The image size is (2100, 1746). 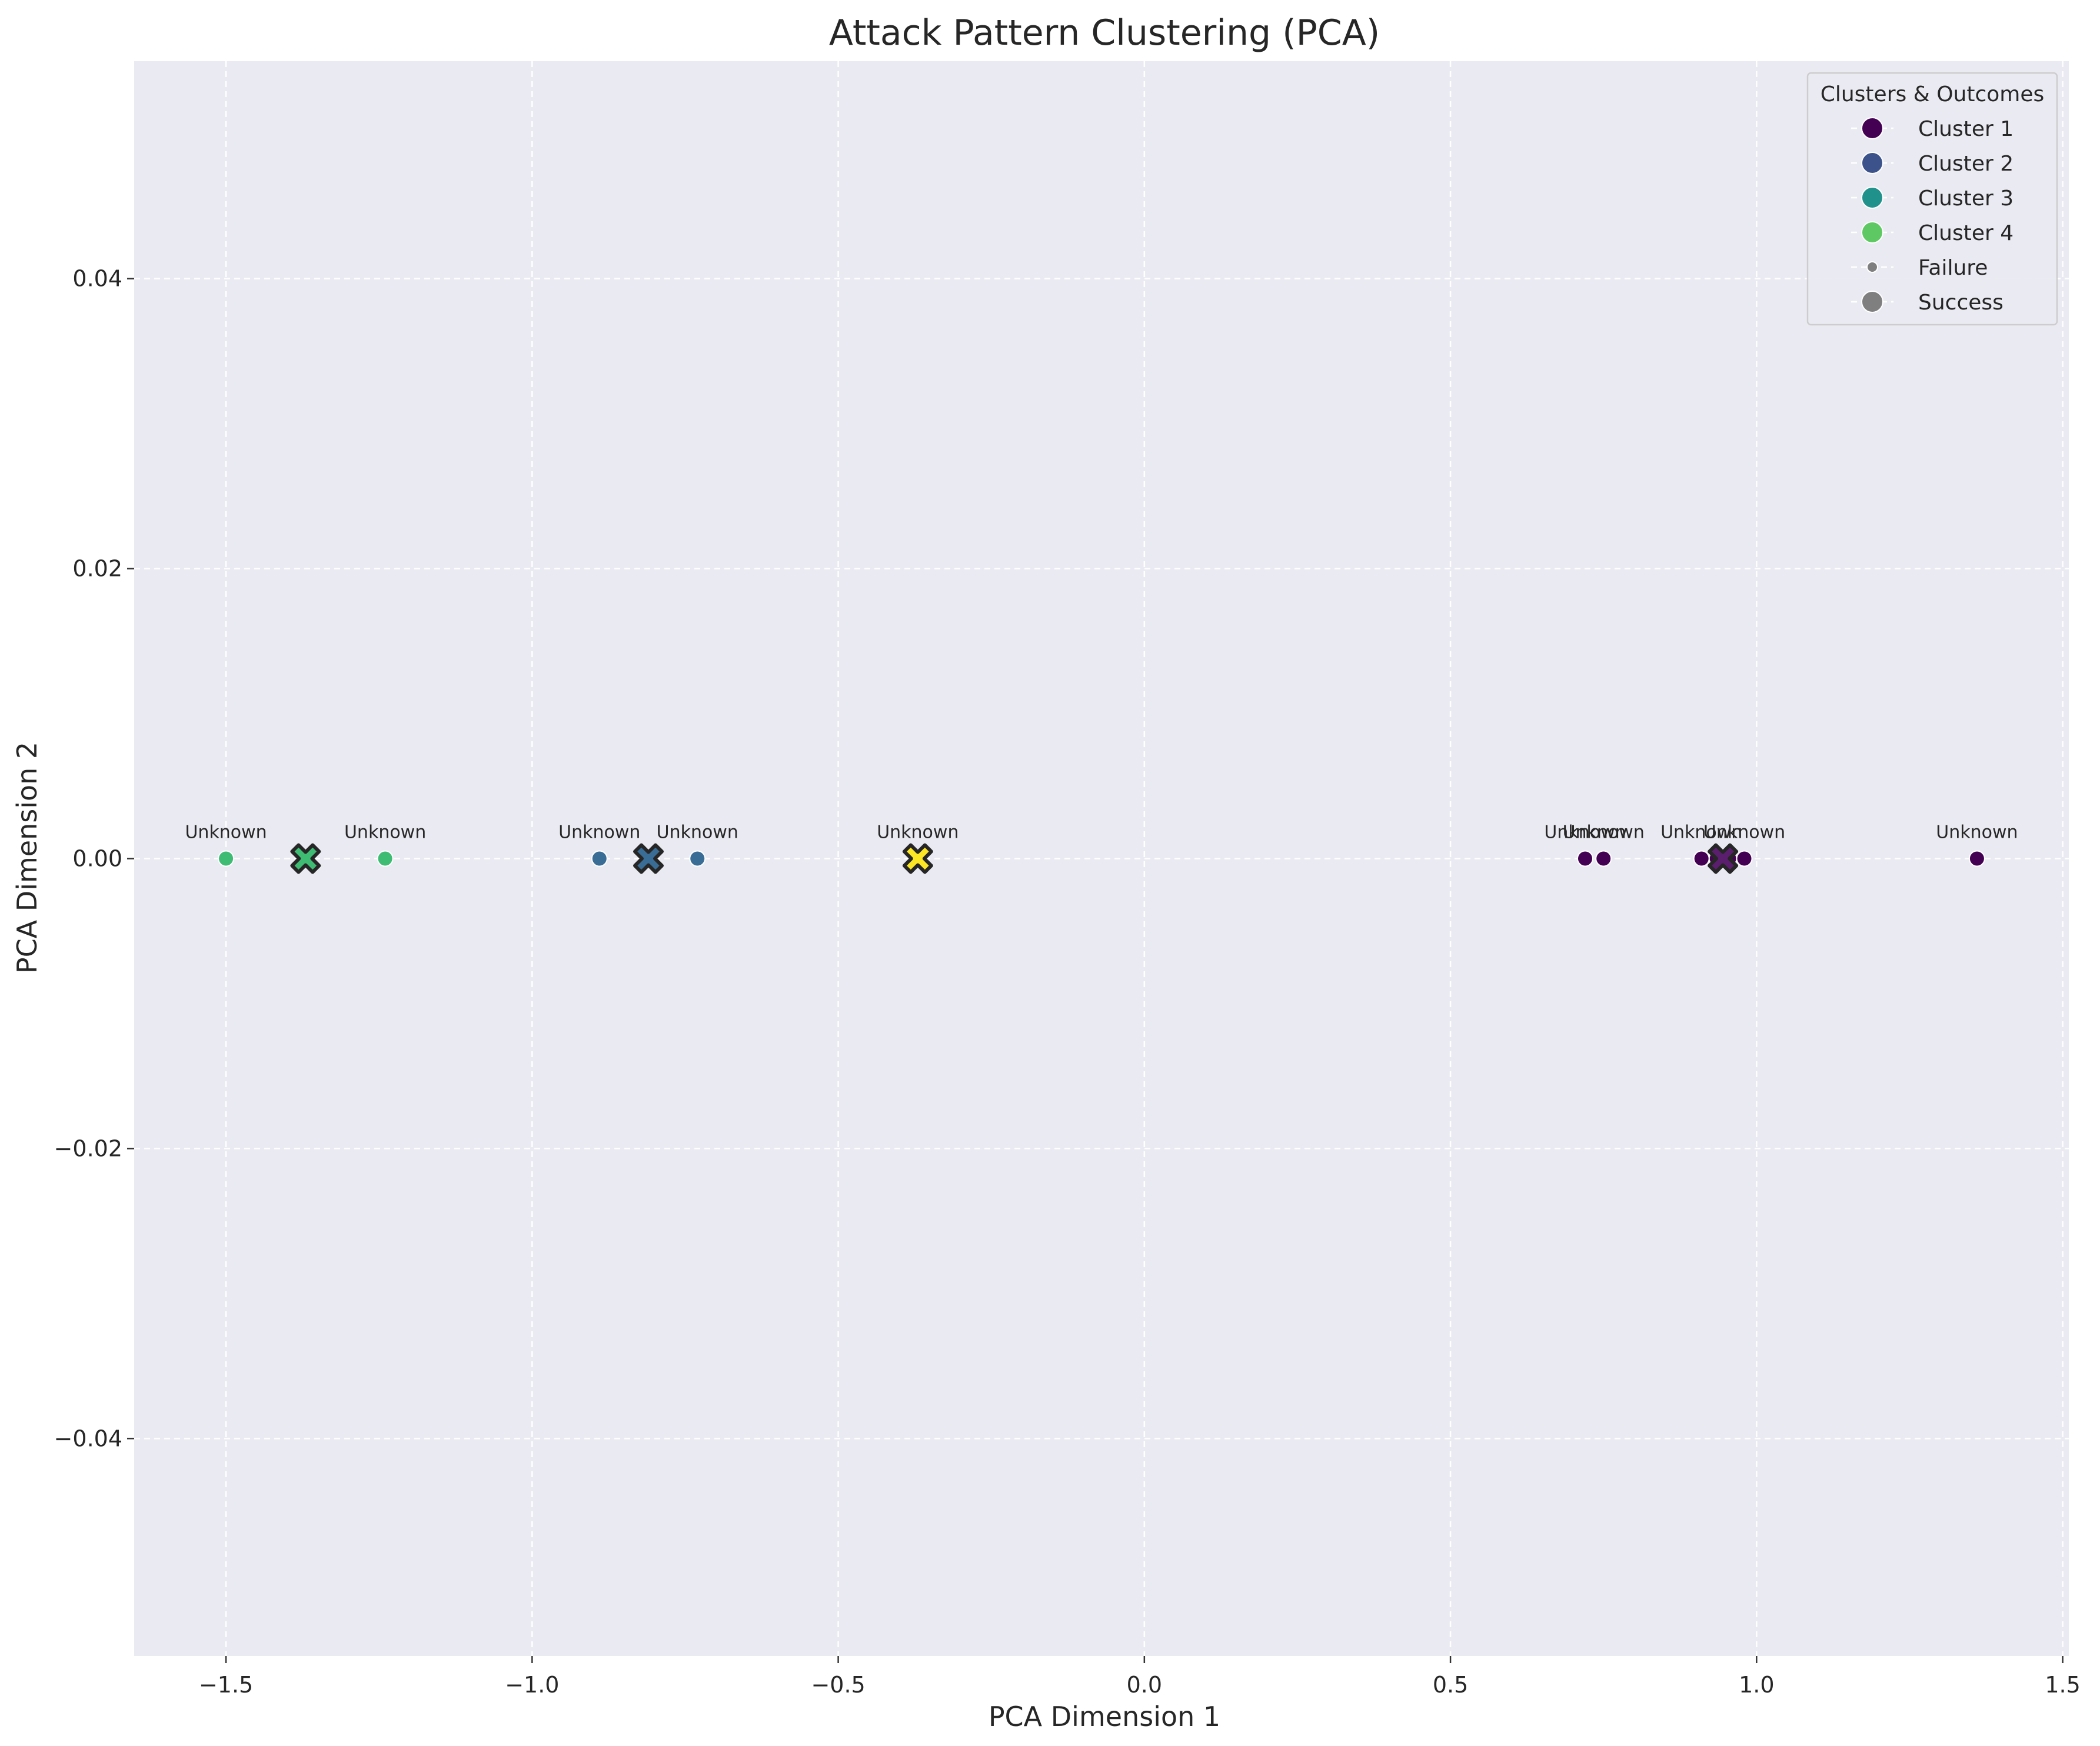 What do you see at coordinates (1961, 303) in the screenshot?
I see `legend-label: Success` at bounding box center [1961, 303].